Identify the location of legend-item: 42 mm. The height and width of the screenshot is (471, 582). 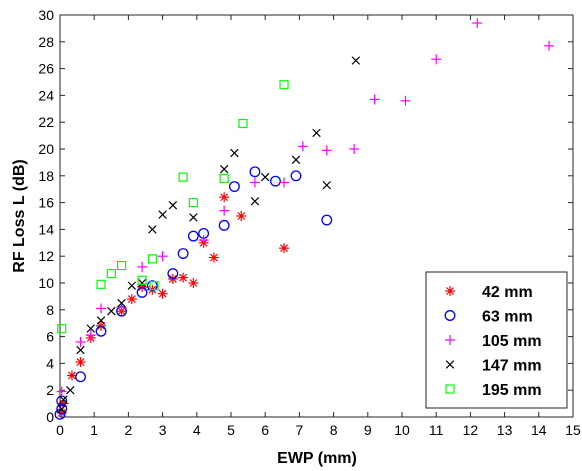
(489, 292).